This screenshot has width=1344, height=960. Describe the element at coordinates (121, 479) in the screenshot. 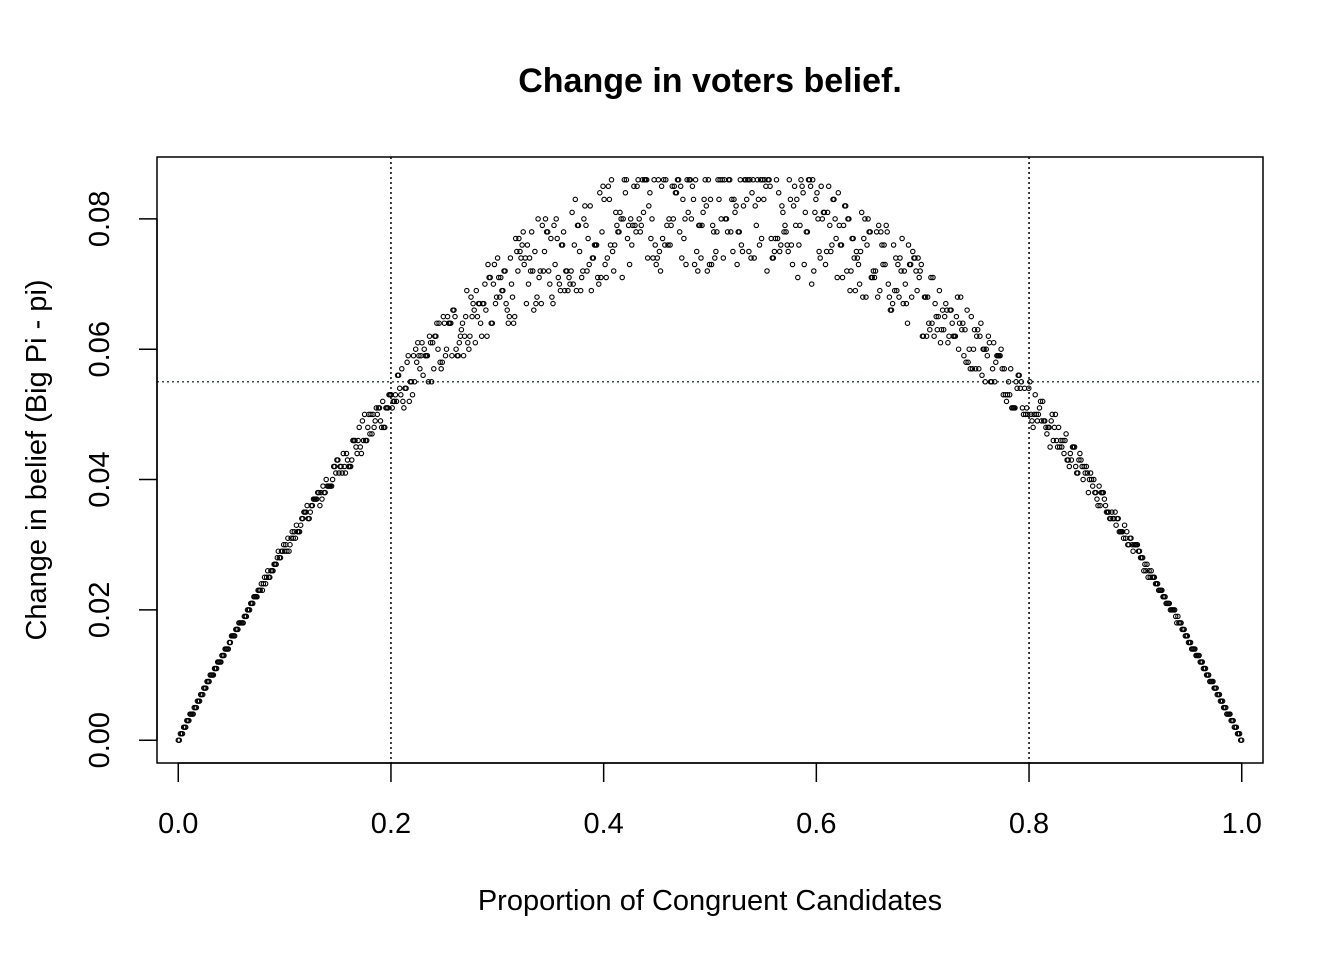

I see `y-axis: 0.00 0.02 0.04 0.06 0.08` at that location.